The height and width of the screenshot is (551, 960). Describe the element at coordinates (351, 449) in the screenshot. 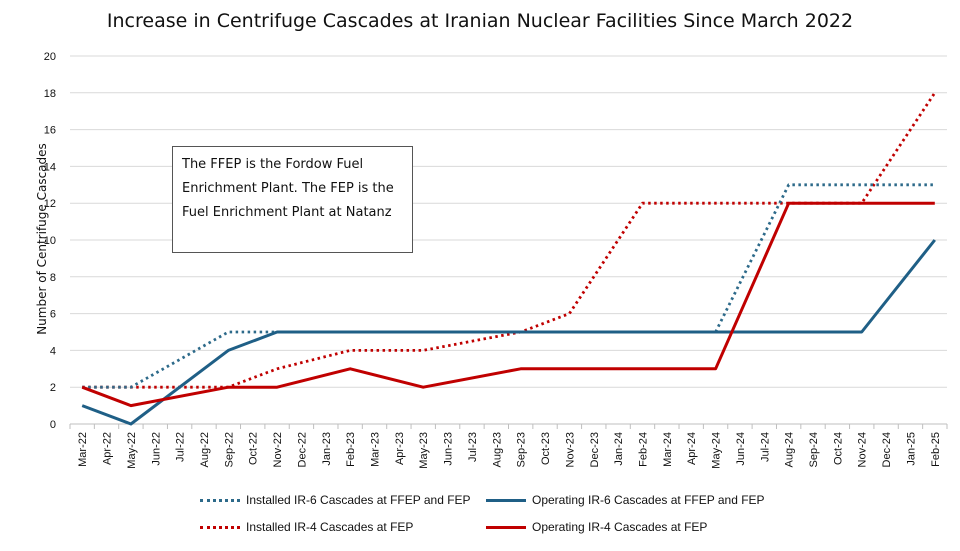

I see `x-tick-label: Feb-23` at that location.